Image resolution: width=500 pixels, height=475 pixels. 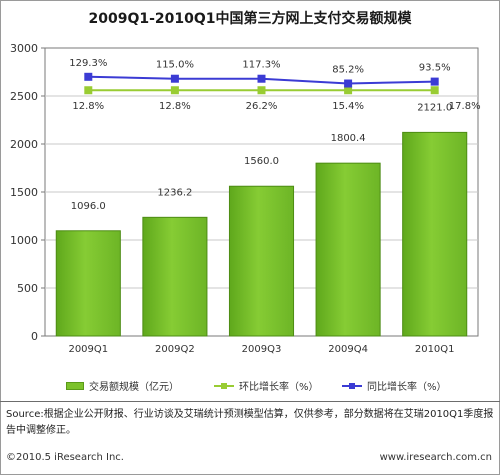 What do you see at coordinates (24, 144) in the screenshot?
I see `y-tick-label: 2000` at bounding box center [24, 144].